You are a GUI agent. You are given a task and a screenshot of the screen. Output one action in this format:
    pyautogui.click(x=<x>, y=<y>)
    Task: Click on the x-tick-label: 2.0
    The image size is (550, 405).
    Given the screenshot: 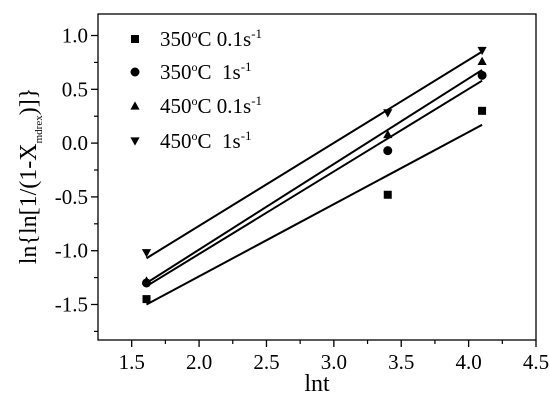 What is the action you would take?
    pyautogui.click(x=199, y=362)
    